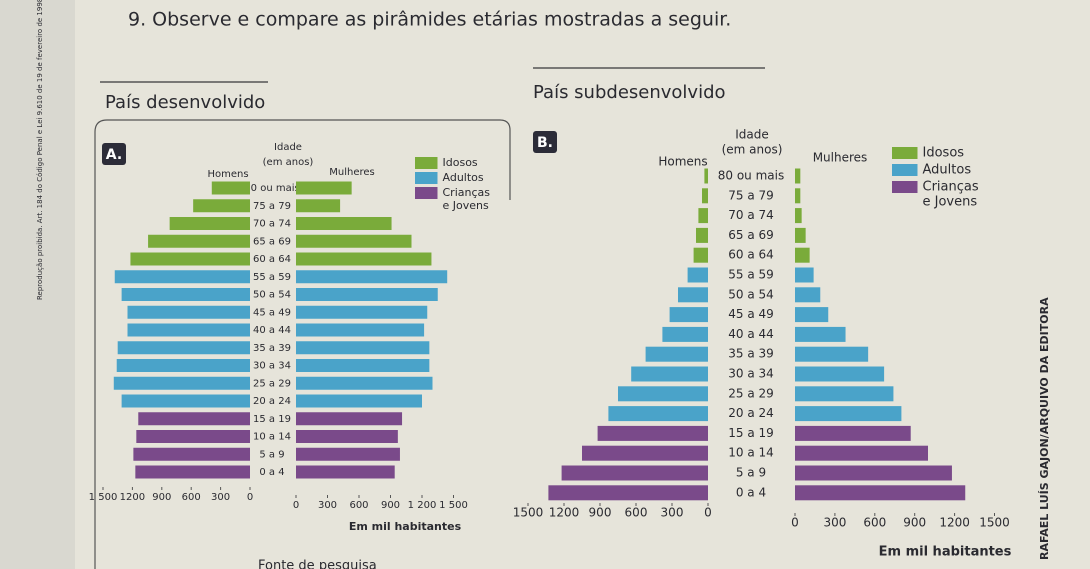 This screenshot has height=569, width=1090. I want to click on panel-letter: A., so click(114, 155).